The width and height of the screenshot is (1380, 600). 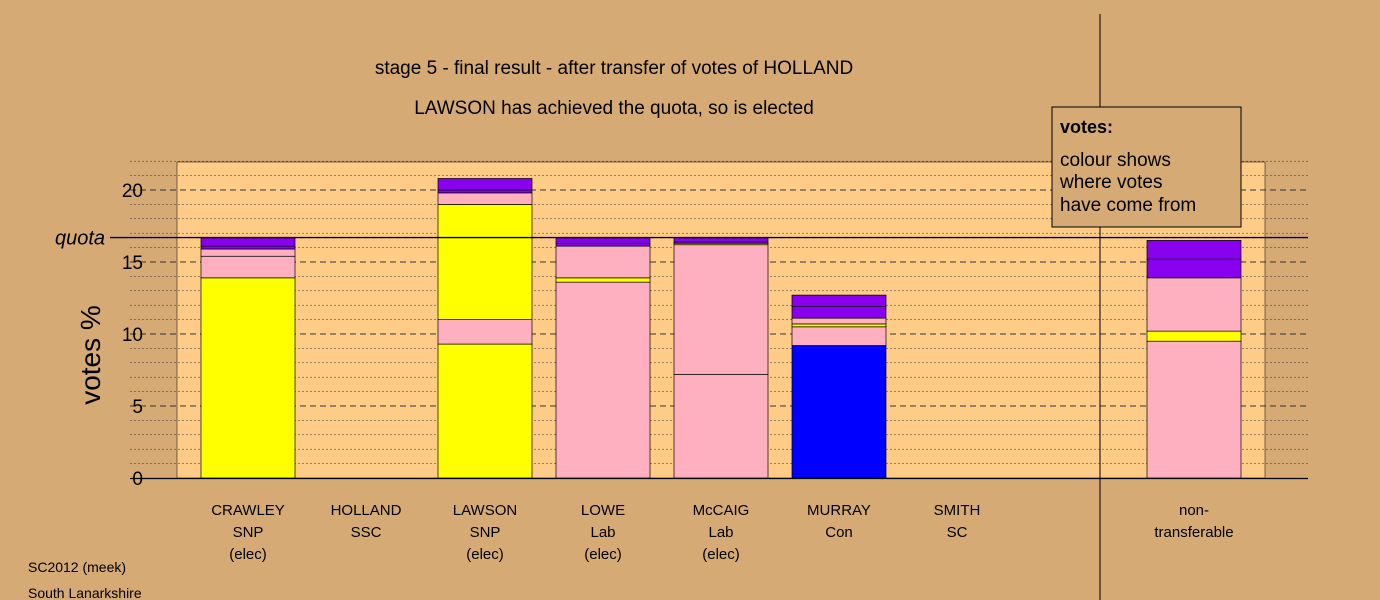 I want to click on y-axis-label: votes %, so click(x=90, y=355).